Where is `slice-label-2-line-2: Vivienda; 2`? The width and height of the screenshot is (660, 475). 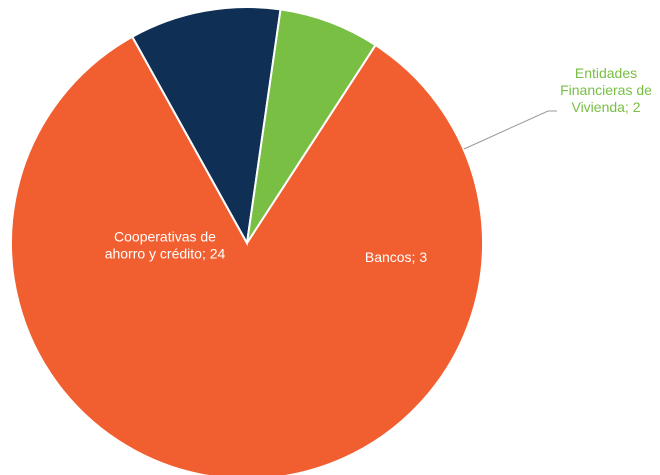 slice-label-2-line-2: Vivienda; 2 is located at coordinates (605, 107).